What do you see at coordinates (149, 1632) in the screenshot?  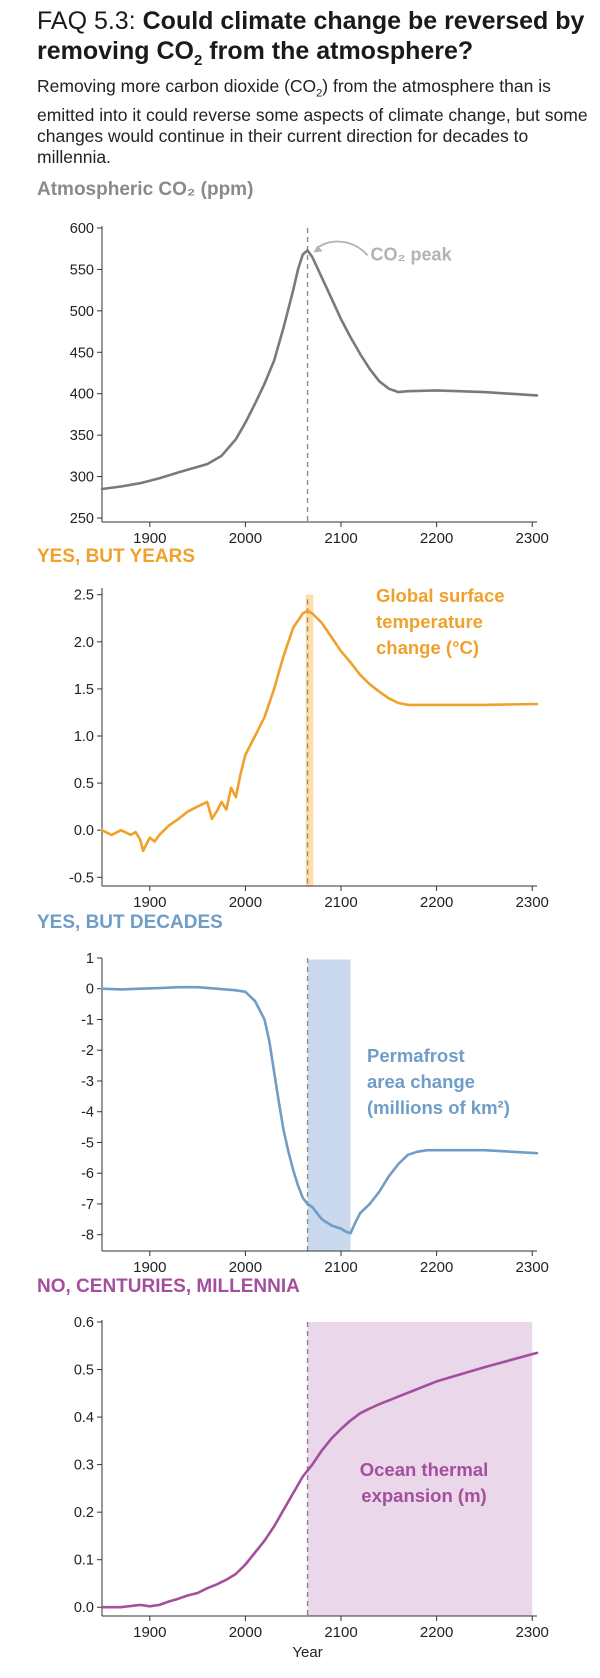 I see `ocean-x-tick-label: 1900` at bounding box center [149, 1632].